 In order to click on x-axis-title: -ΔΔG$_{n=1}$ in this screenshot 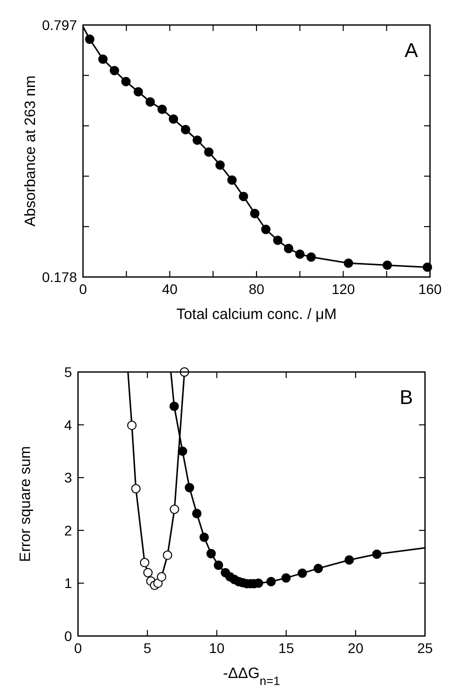, I will do `click(251, 676)`.